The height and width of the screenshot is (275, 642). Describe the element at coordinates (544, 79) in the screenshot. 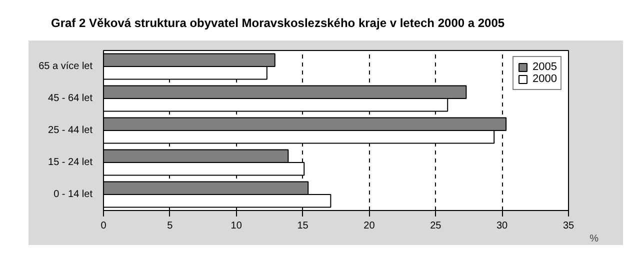

I see `legend-label: 2000` at that location.